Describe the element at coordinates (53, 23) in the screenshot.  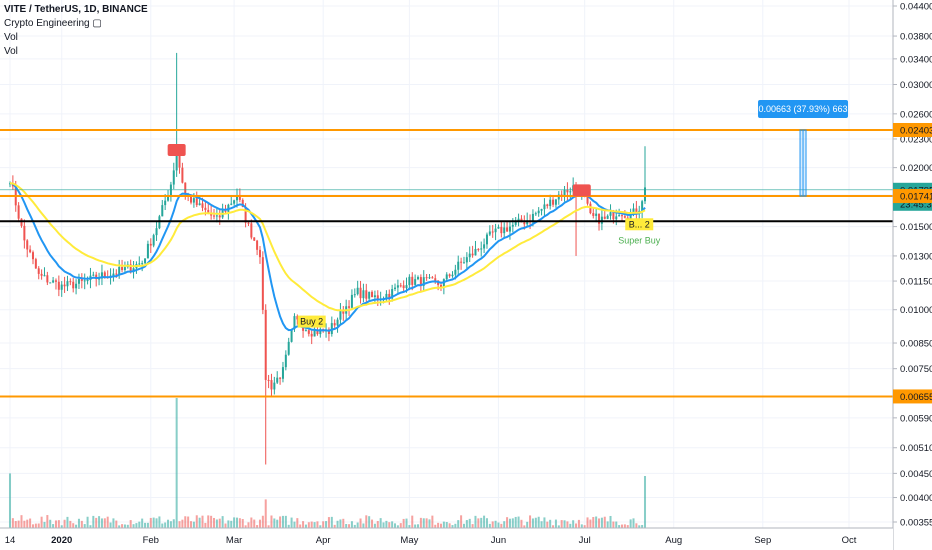
I see `indicator-label: Crypto Engineering ▢` at that location.